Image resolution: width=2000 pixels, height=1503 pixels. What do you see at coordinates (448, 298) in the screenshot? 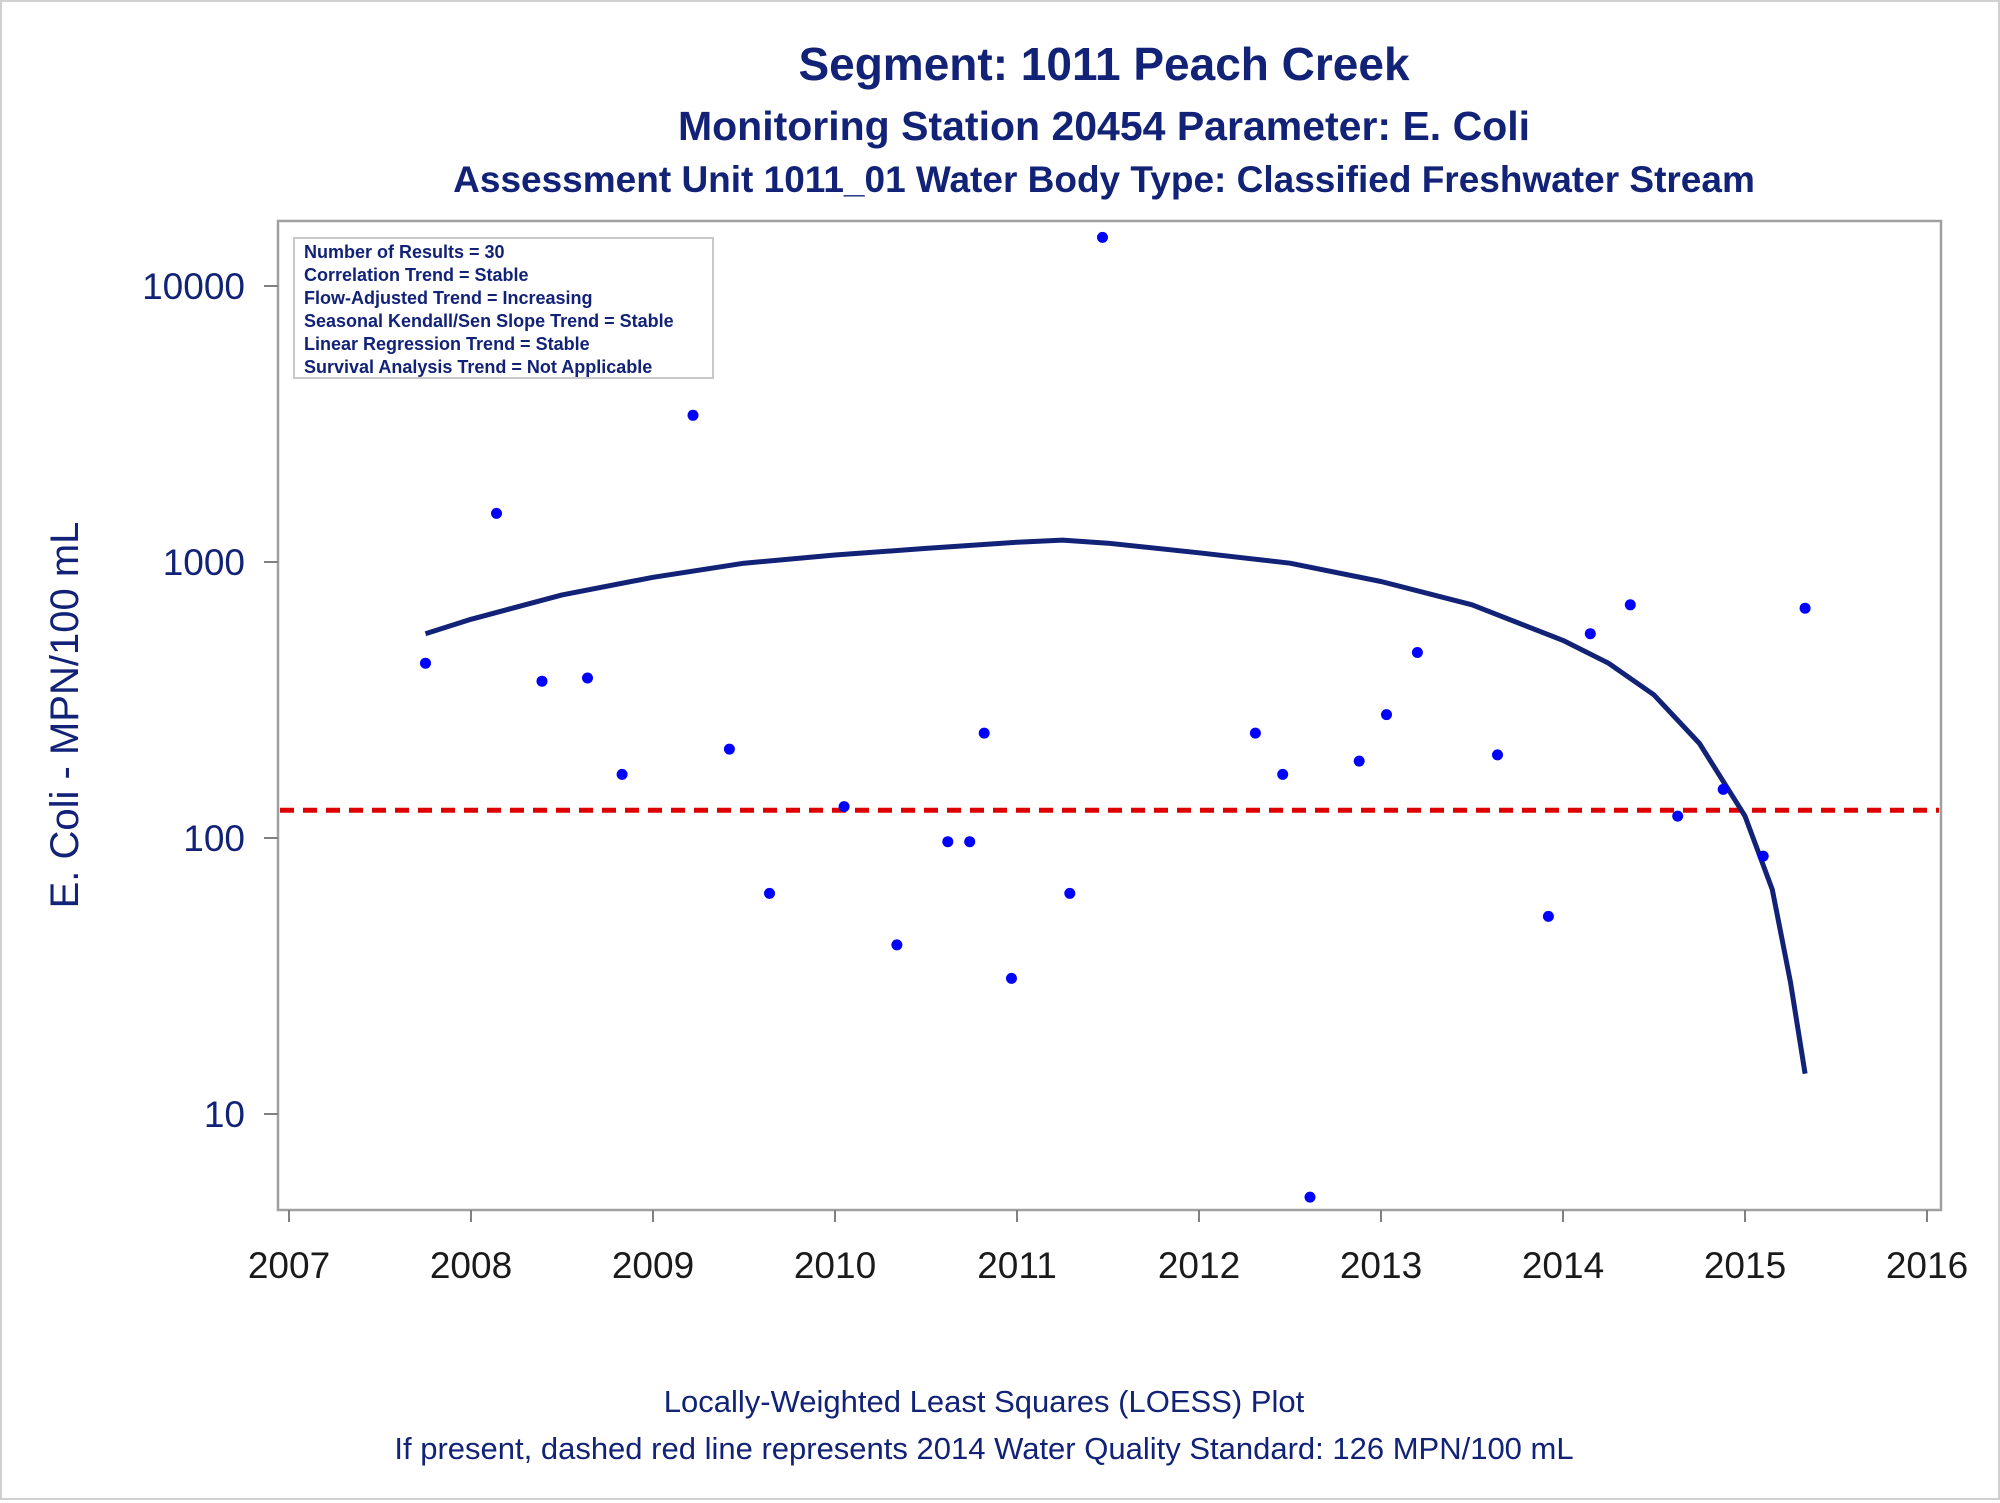
I see `stats-line-3: Flow-Adjusted Trend = Increasing` at bounding box center [448, 298].